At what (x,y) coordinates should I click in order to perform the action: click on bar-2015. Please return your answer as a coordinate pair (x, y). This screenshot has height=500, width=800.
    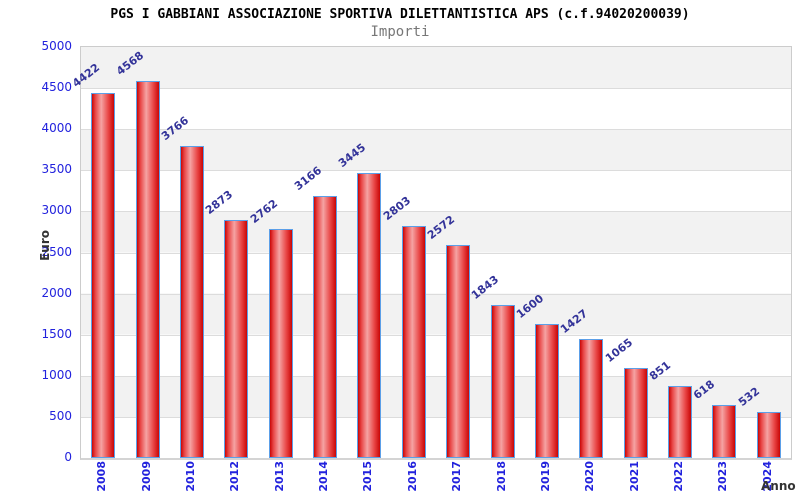
    Looking at the image, I should click on (369, 315).